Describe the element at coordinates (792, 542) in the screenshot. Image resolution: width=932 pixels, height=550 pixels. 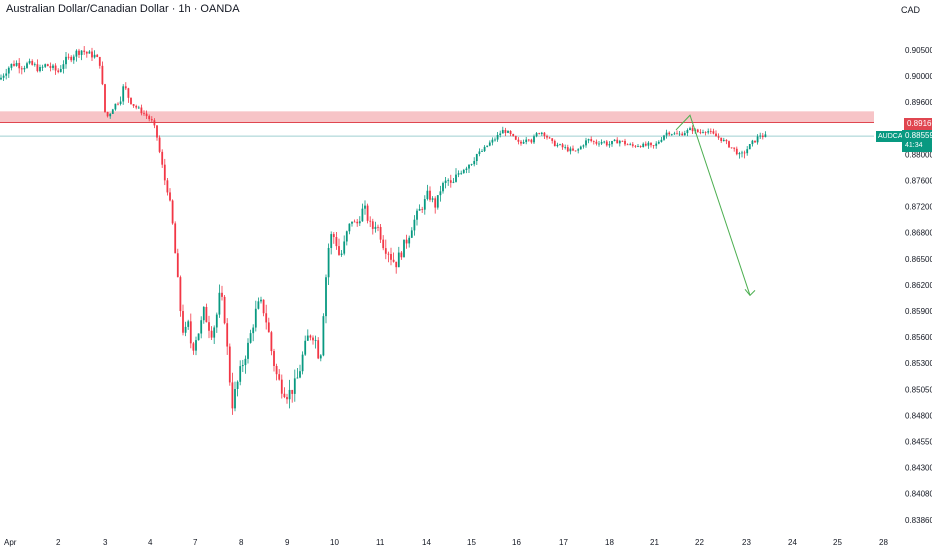
I see `time-tick-label: 24` at that location.